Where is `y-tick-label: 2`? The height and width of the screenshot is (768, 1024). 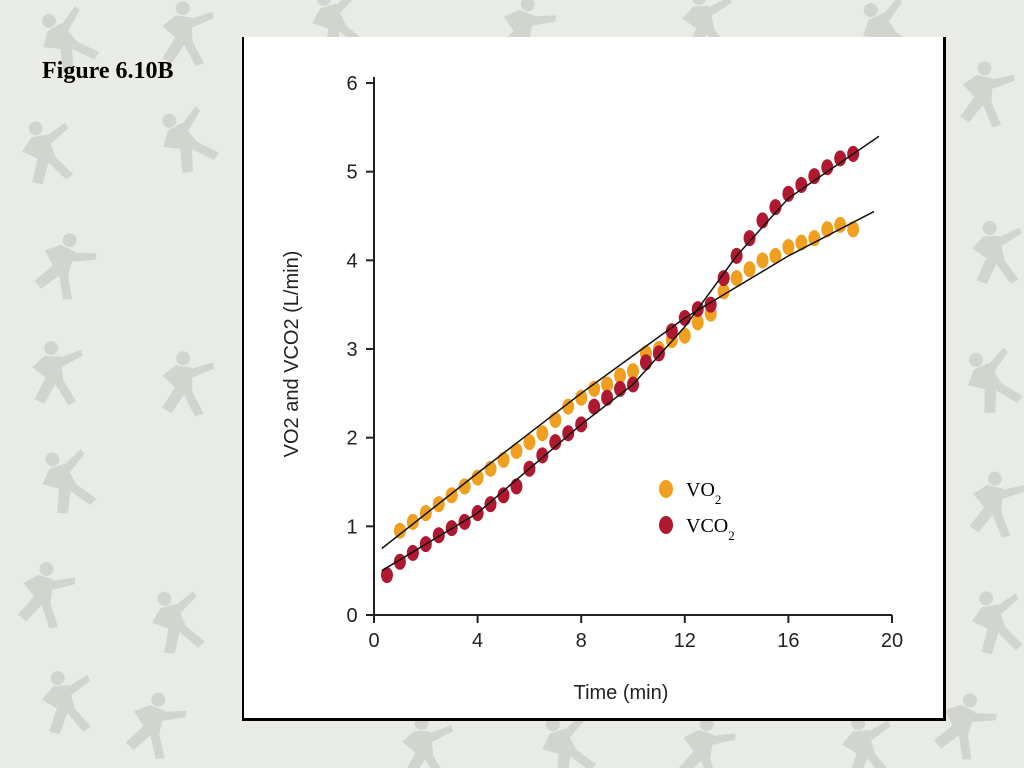
y-tick-label: 2 is located at coordinates (351, 439).